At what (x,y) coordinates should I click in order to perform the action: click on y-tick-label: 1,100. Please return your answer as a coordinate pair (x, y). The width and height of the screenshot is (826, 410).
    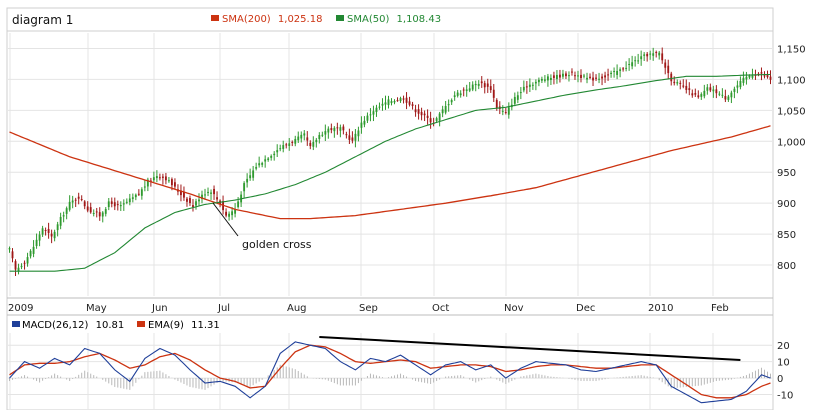
    Looking at the image, I should click on (791, 80).